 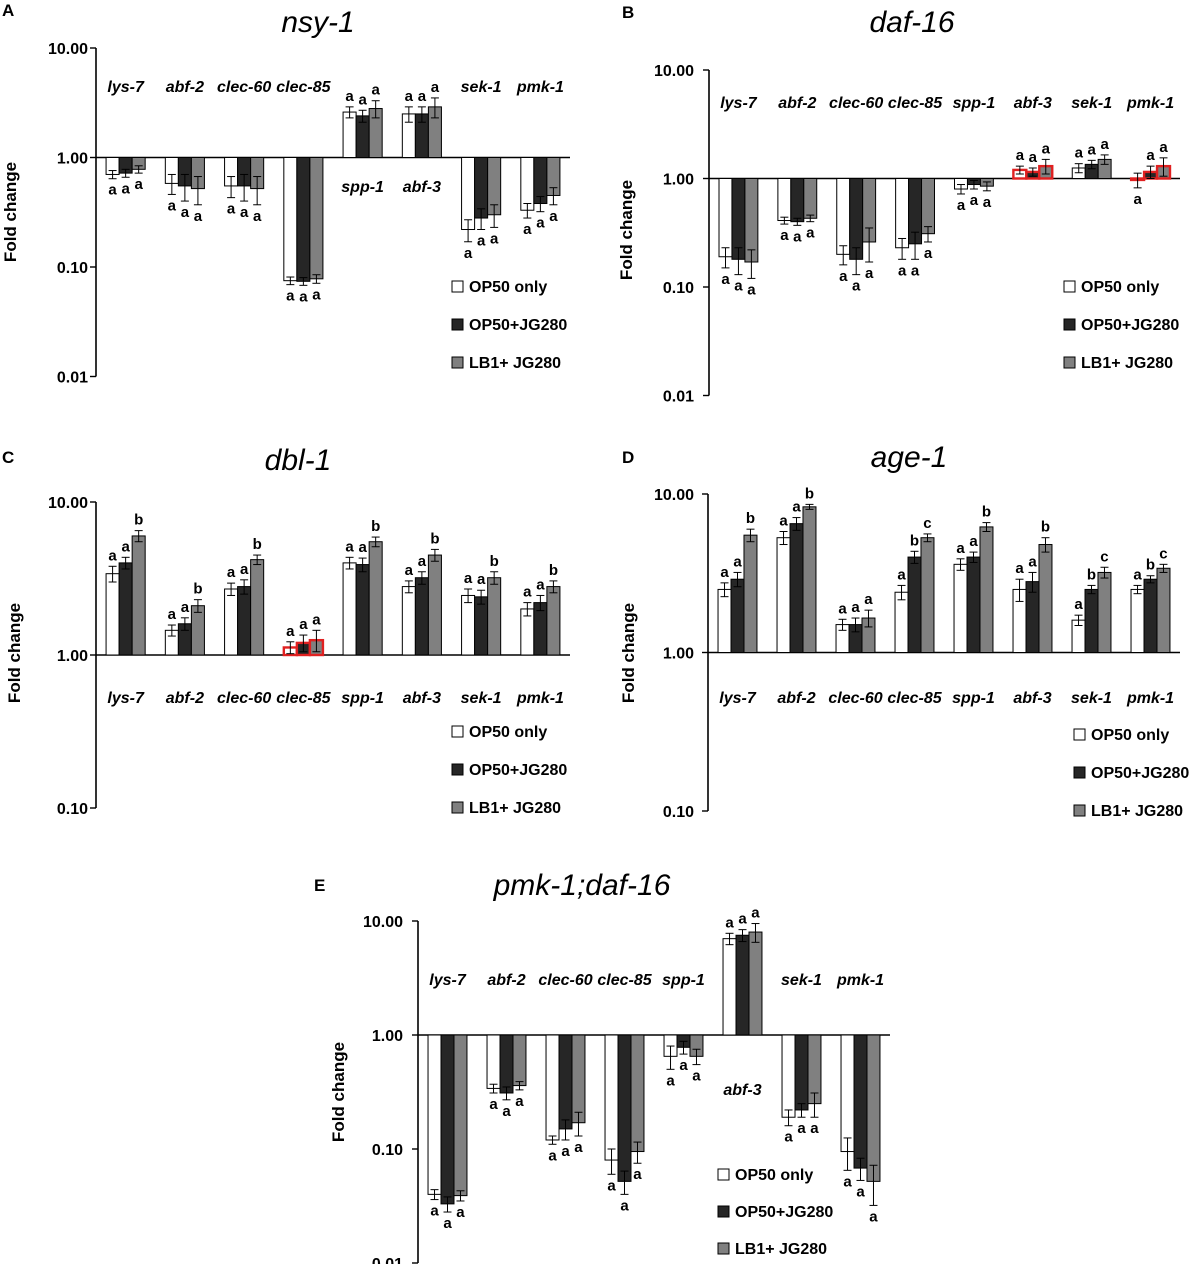 What do you see at coordinates (902, 213) in the screenshot?
I see `bar-clec-85-op50` at bounding box center [902, 213].